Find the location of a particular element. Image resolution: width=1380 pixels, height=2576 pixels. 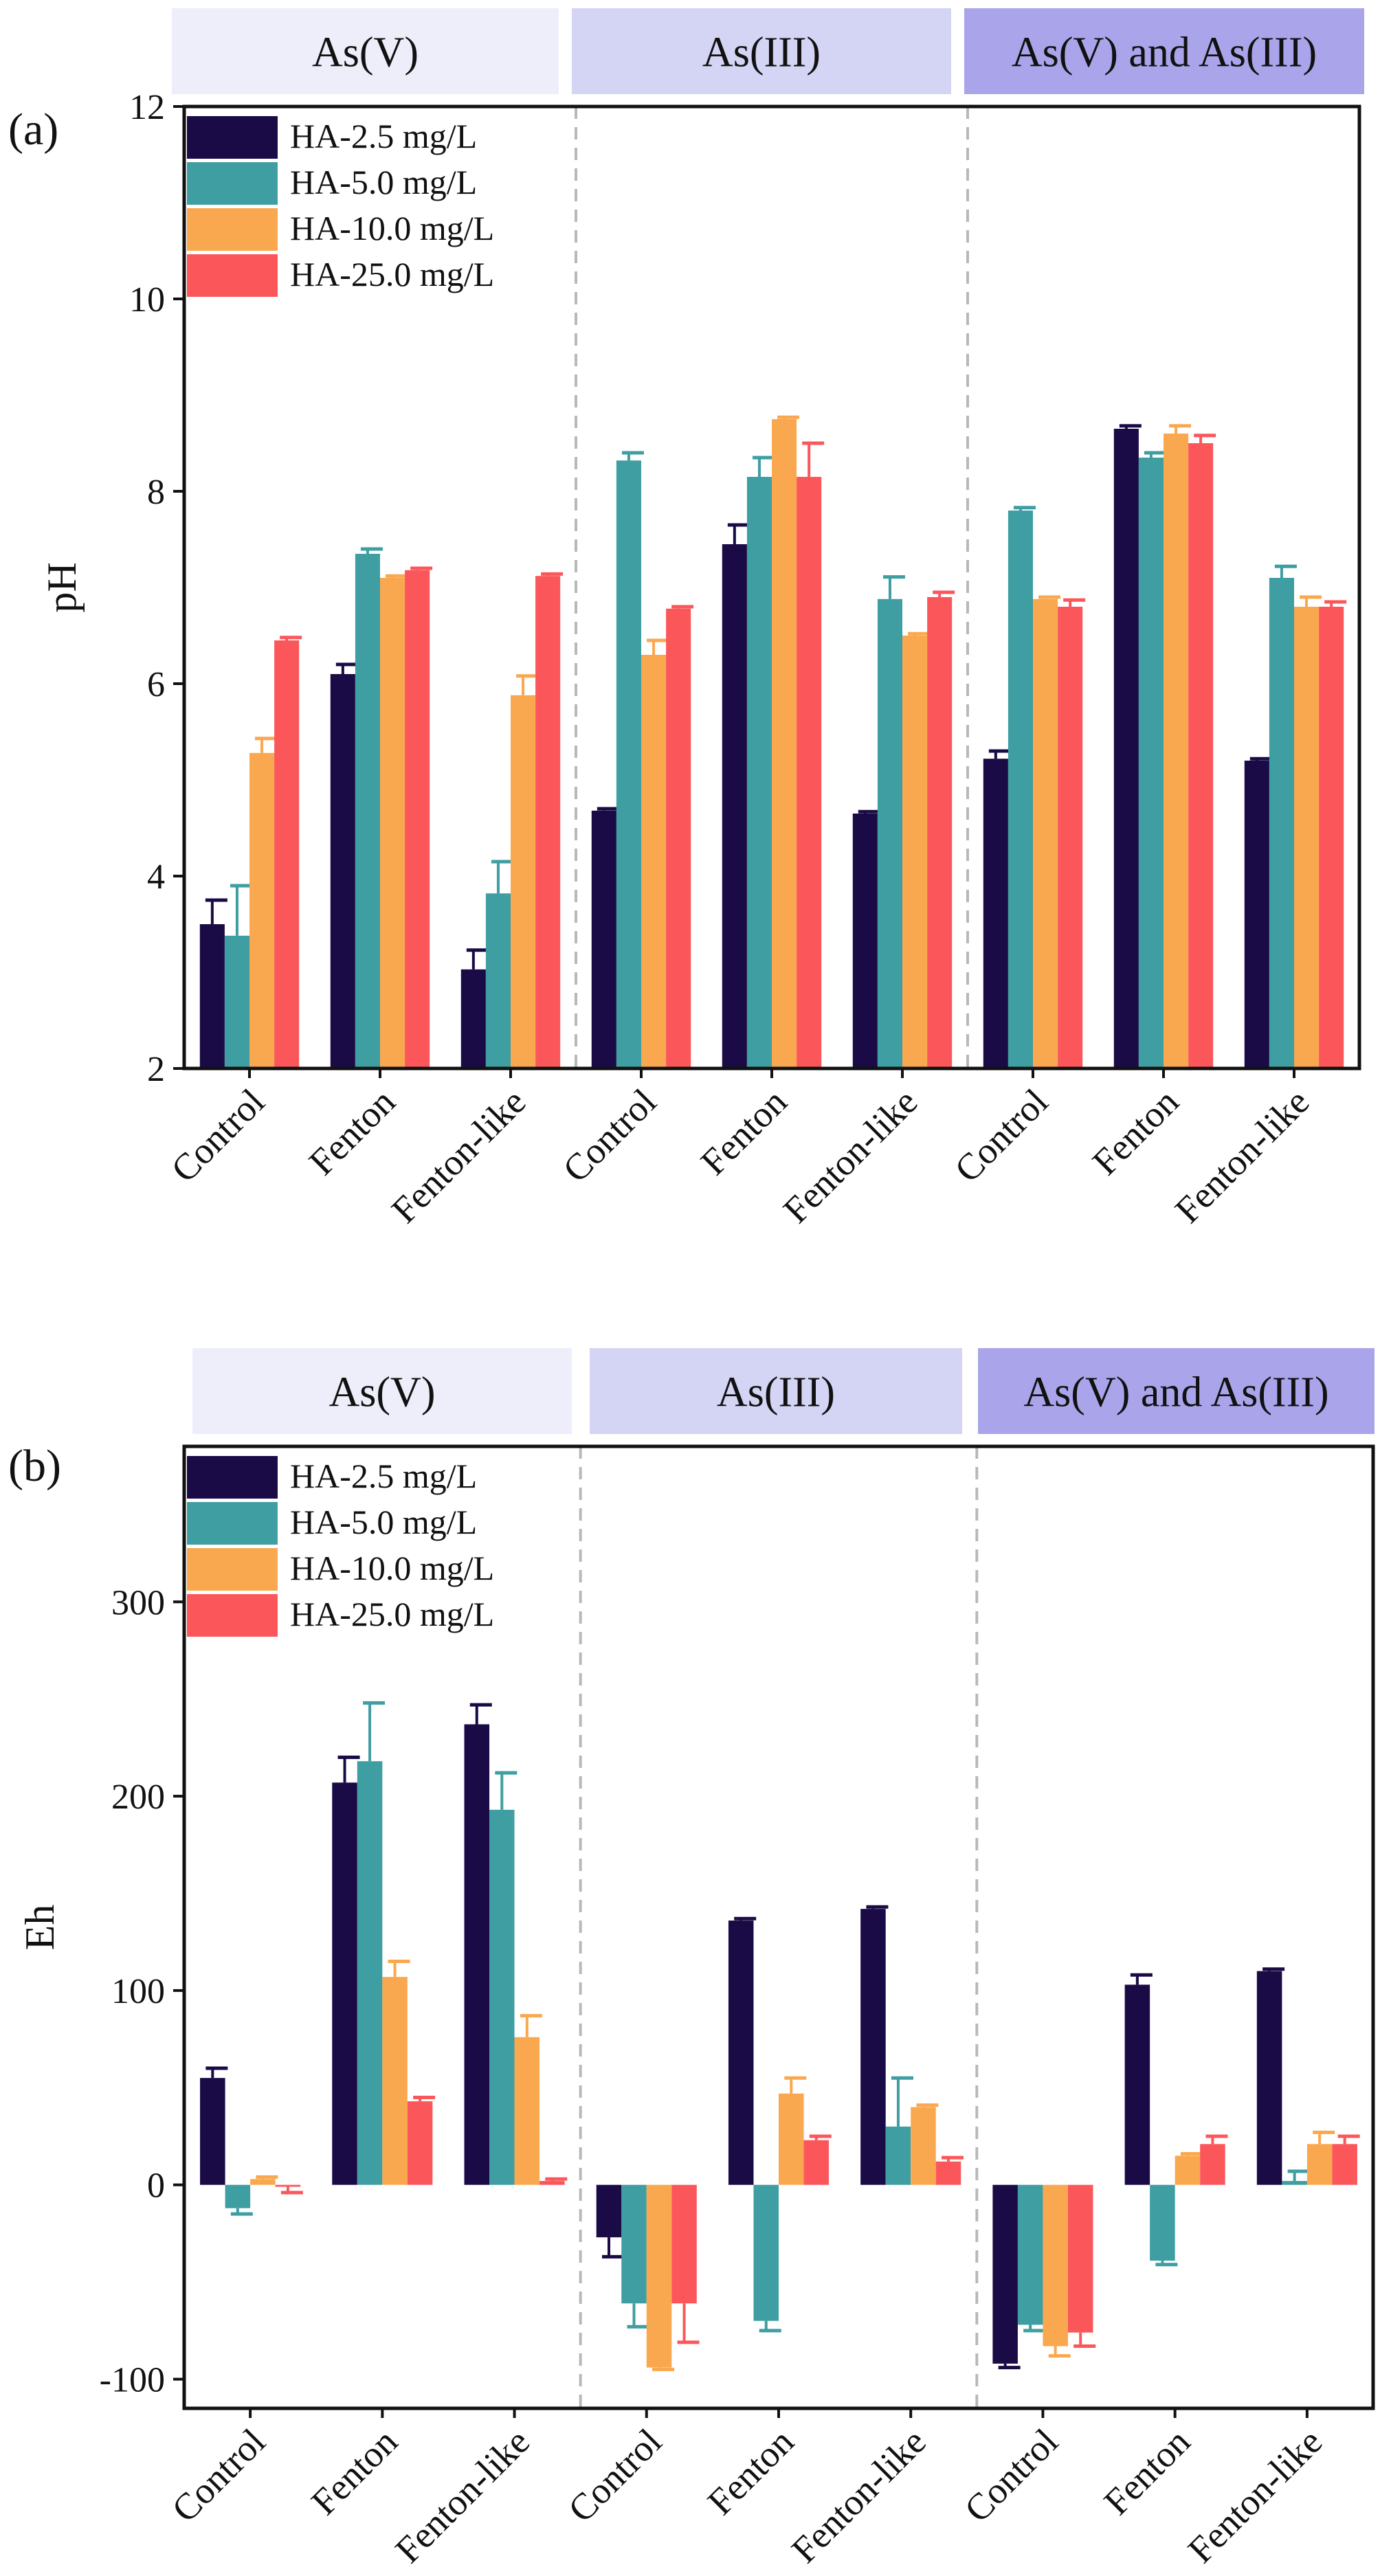

panel-label: (a) is located at coordinates (33, 129).